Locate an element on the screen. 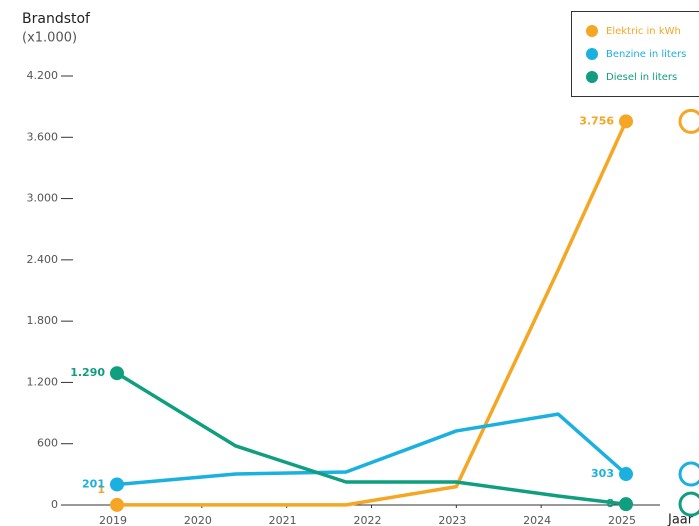 The height and width of the screenshot is (526, 699). x-tick-label: 2025 is located at coordinates (622, 520).